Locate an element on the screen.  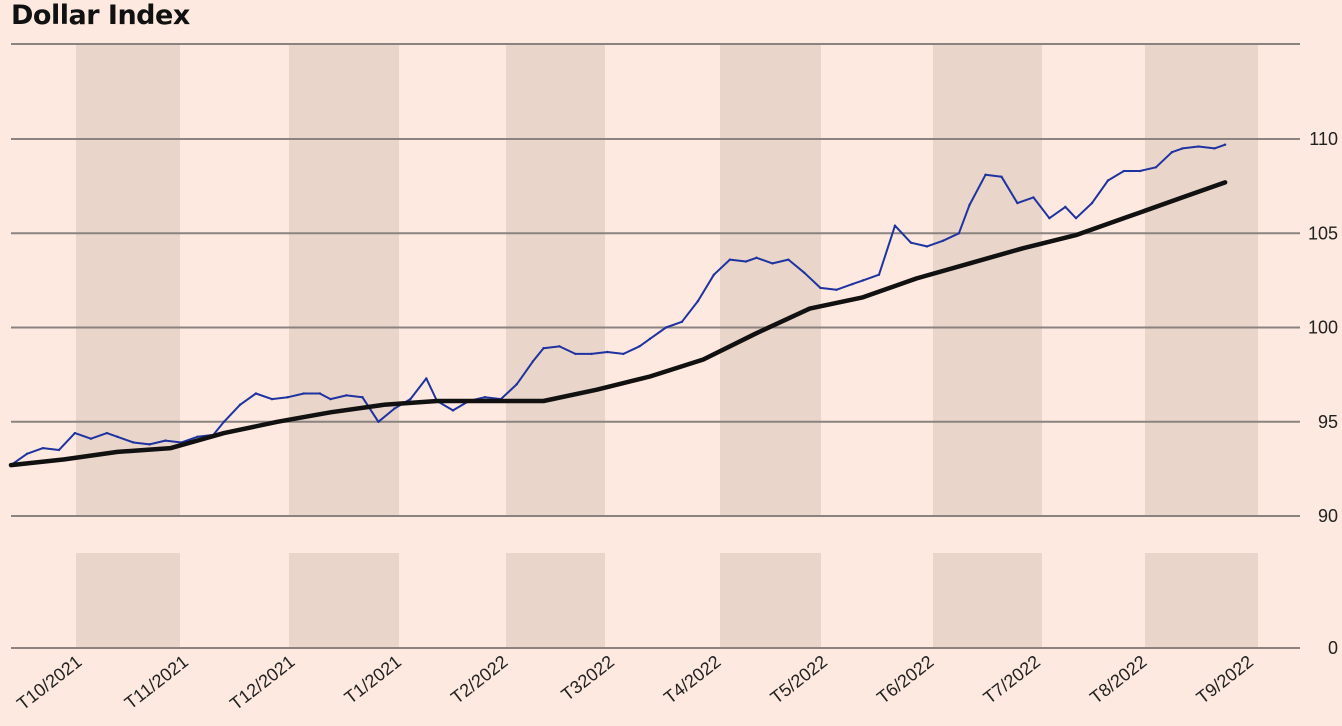
y-tick-label: 100 is located at coordinates (1323, 328).